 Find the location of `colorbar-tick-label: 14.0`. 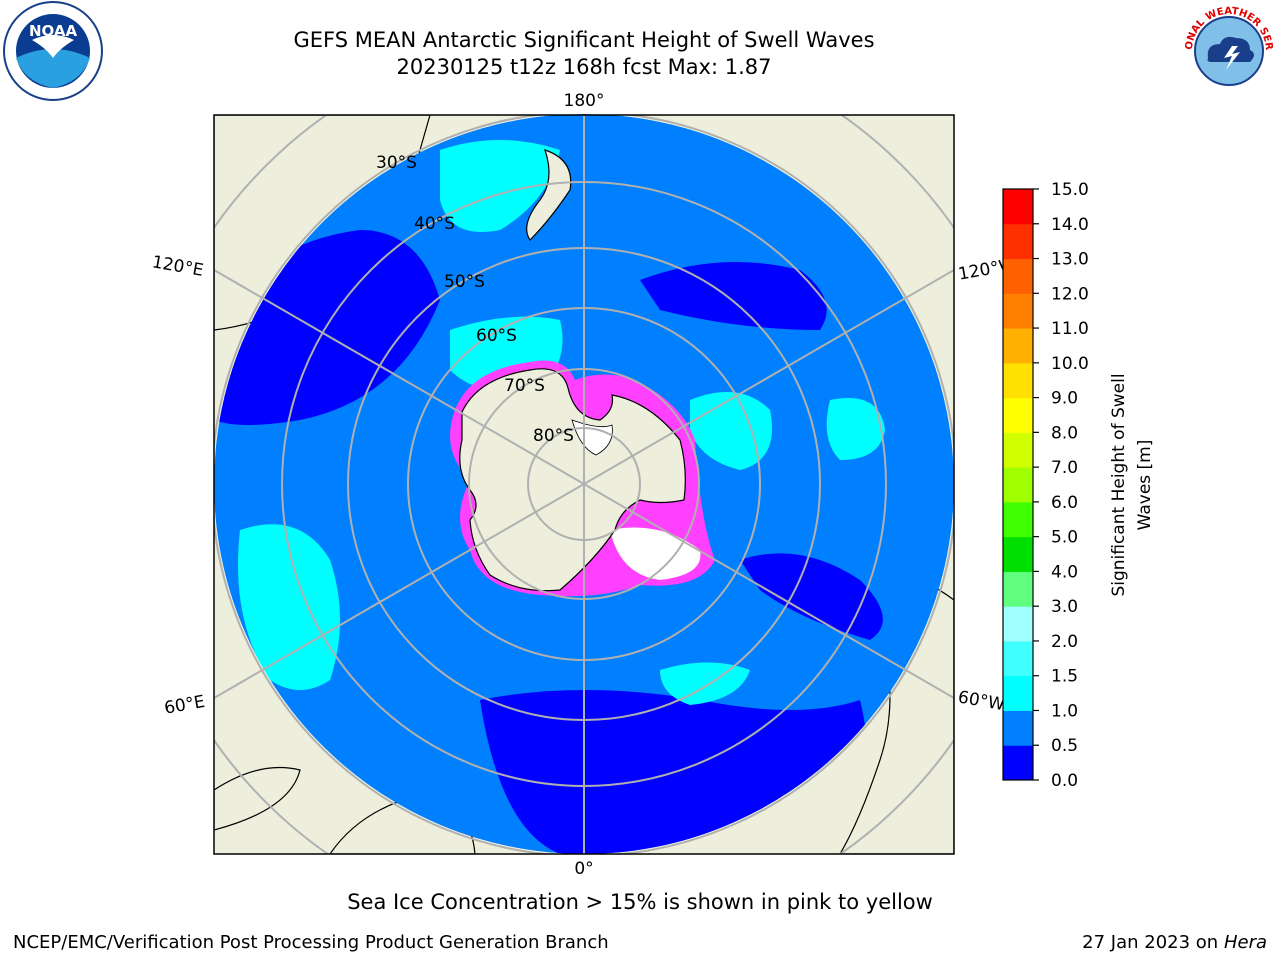

colorbar-tick-label: 14.0 is located at coordinates (1070, 225).